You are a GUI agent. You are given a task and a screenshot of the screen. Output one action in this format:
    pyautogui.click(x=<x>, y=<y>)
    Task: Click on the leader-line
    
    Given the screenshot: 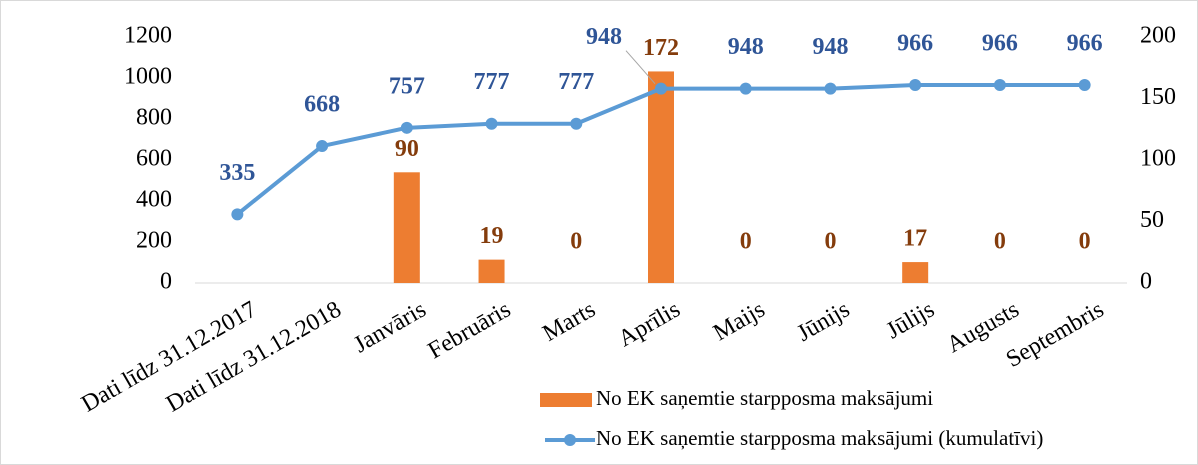 What is the action you would take?
    pyautogui.click(x=640, y=67)
    